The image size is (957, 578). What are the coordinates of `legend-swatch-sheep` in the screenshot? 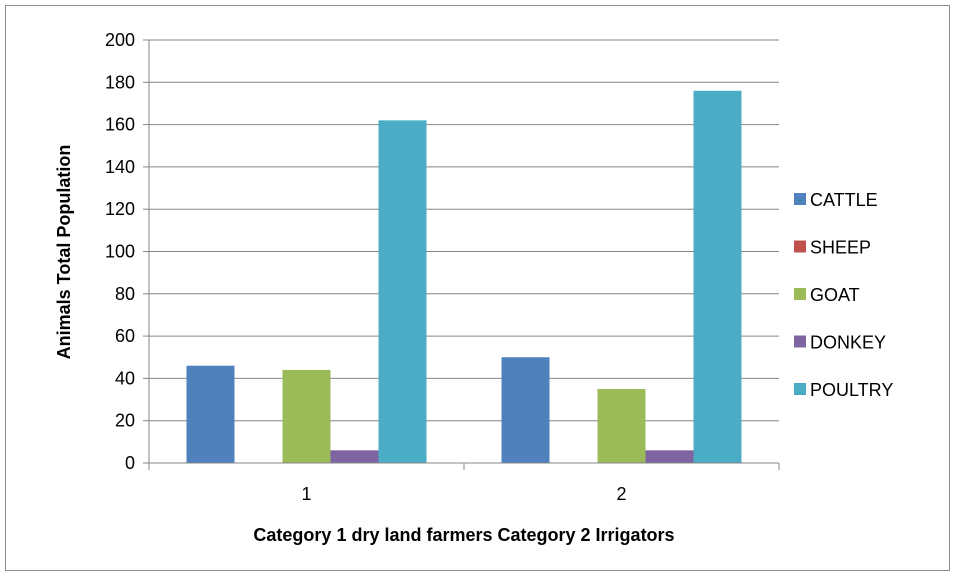 It's located at (800, 246).